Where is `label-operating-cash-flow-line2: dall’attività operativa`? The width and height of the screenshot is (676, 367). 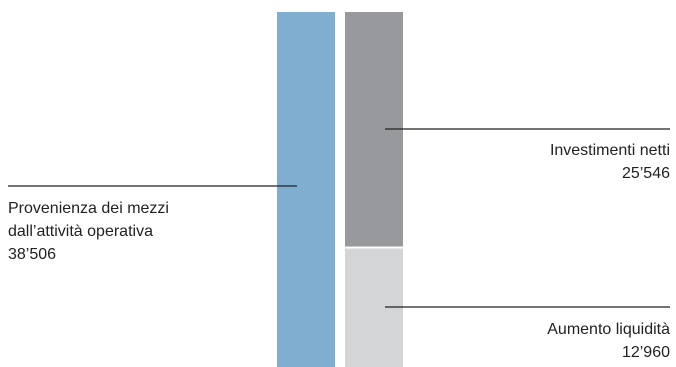
label-operating-cash-flow-line2: dall’attività operativa is located at coordinates (80, 231).